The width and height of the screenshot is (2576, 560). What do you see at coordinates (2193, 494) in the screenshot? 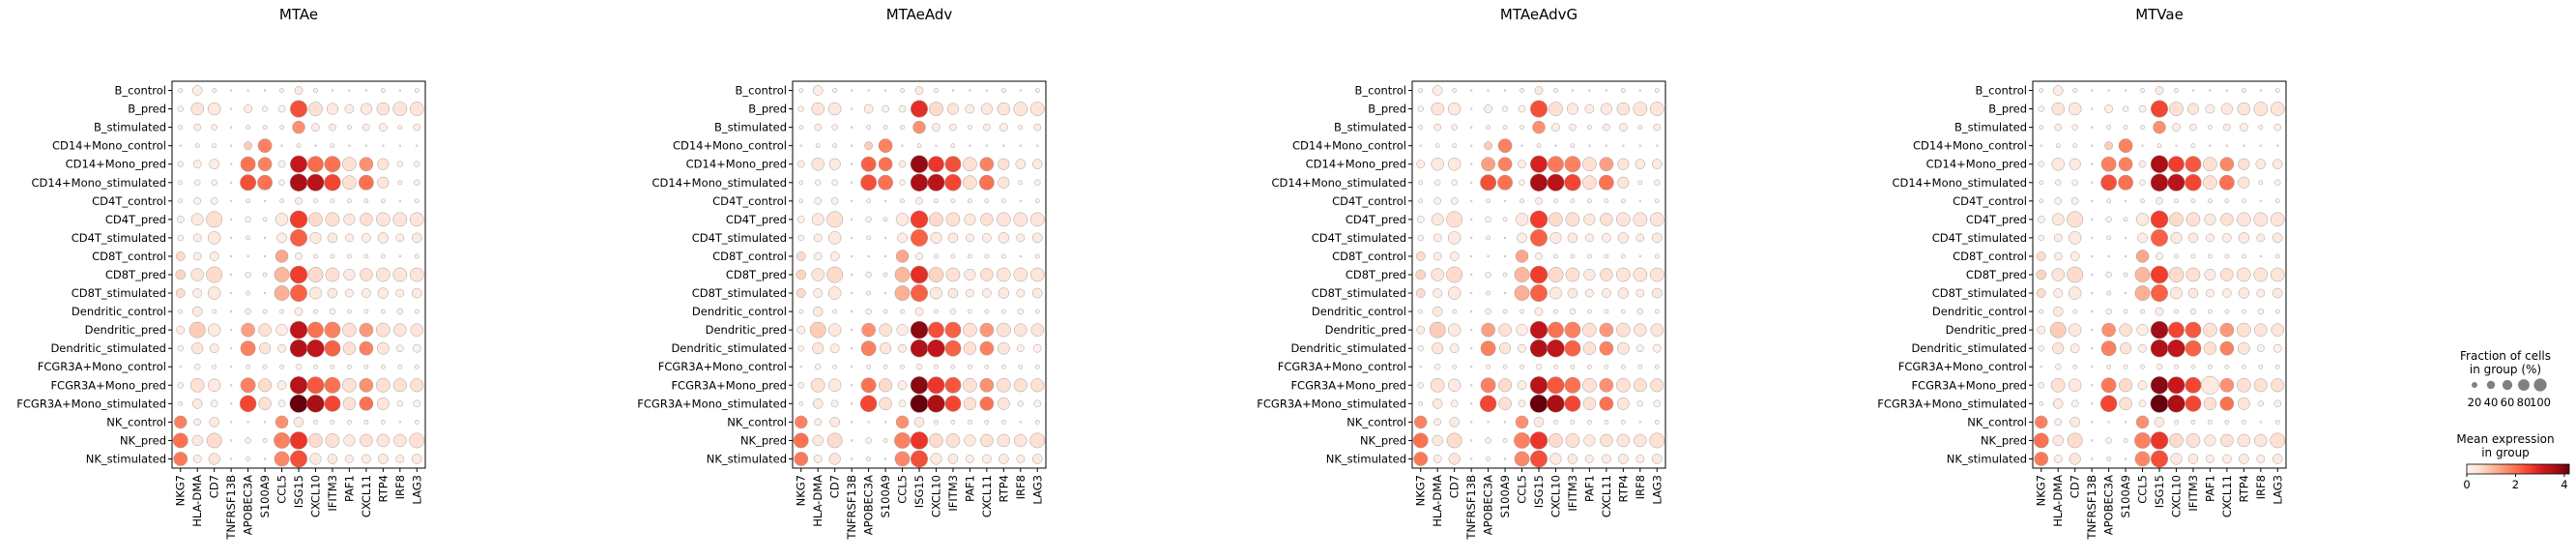
I see `x-tick-label: IFITM3` at bounding box center [2193, 494].